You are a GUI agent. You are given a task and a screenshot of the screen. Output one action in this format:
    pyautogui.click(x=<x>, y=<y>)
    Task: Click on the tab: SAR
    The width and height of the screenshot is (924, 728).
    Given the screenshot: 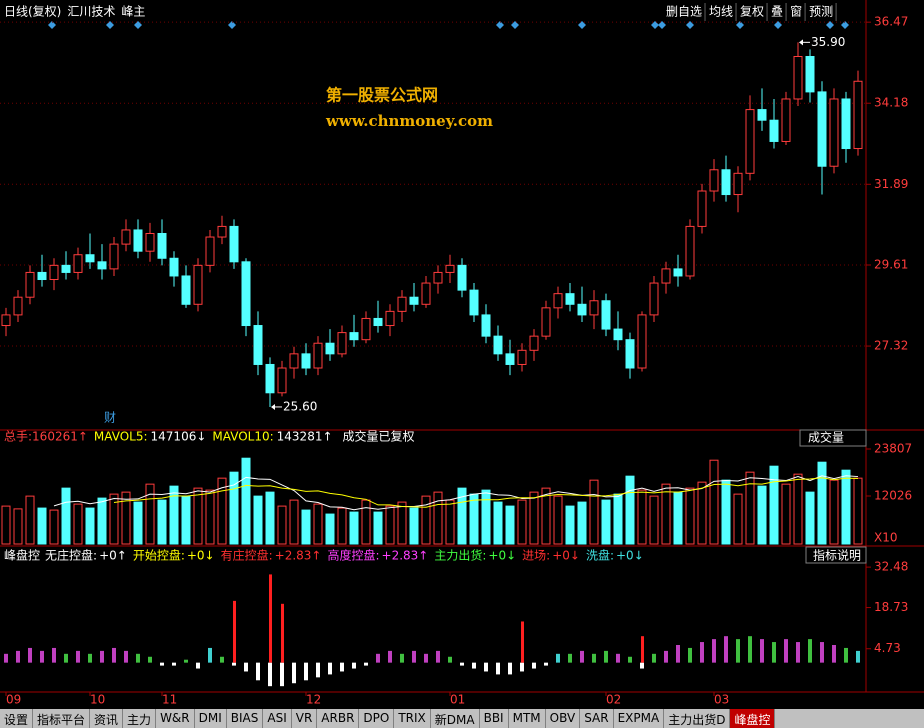 What is the action you would take?
    pyautogui.click(x=597, y=718)
    